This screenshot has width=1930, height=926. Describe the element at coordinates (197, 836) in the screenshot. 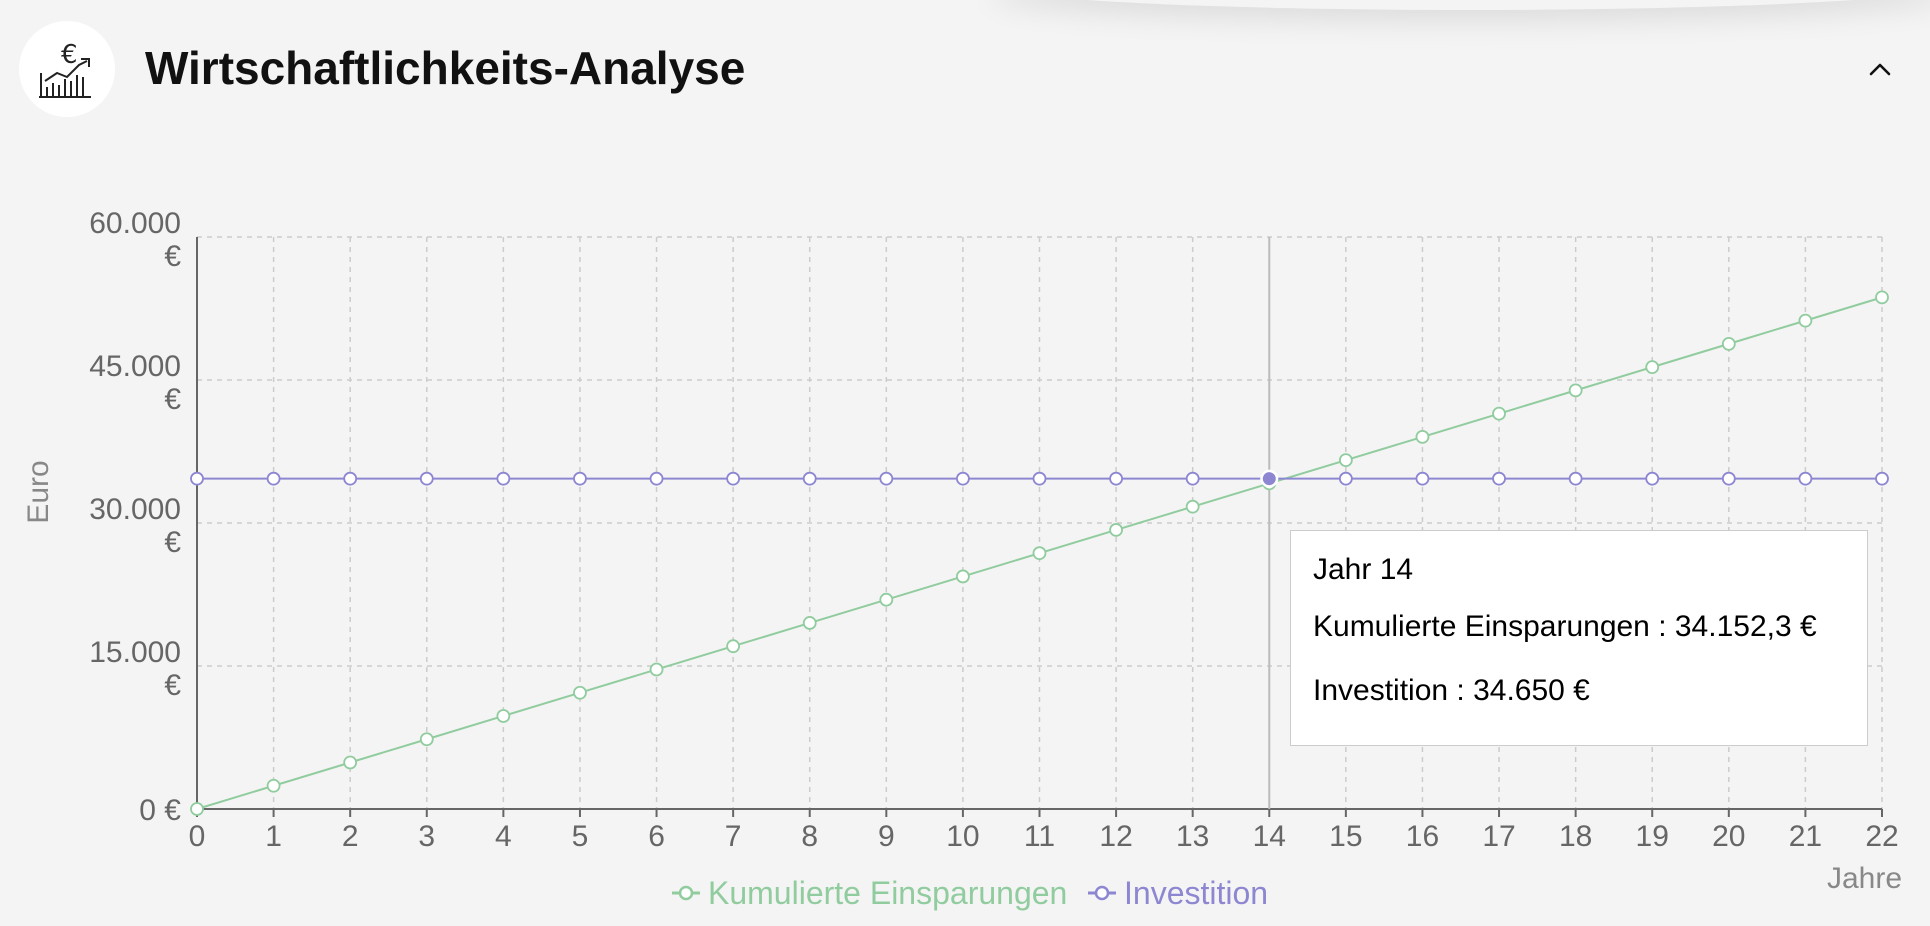

I see `x-tick-label: 0` at that location.